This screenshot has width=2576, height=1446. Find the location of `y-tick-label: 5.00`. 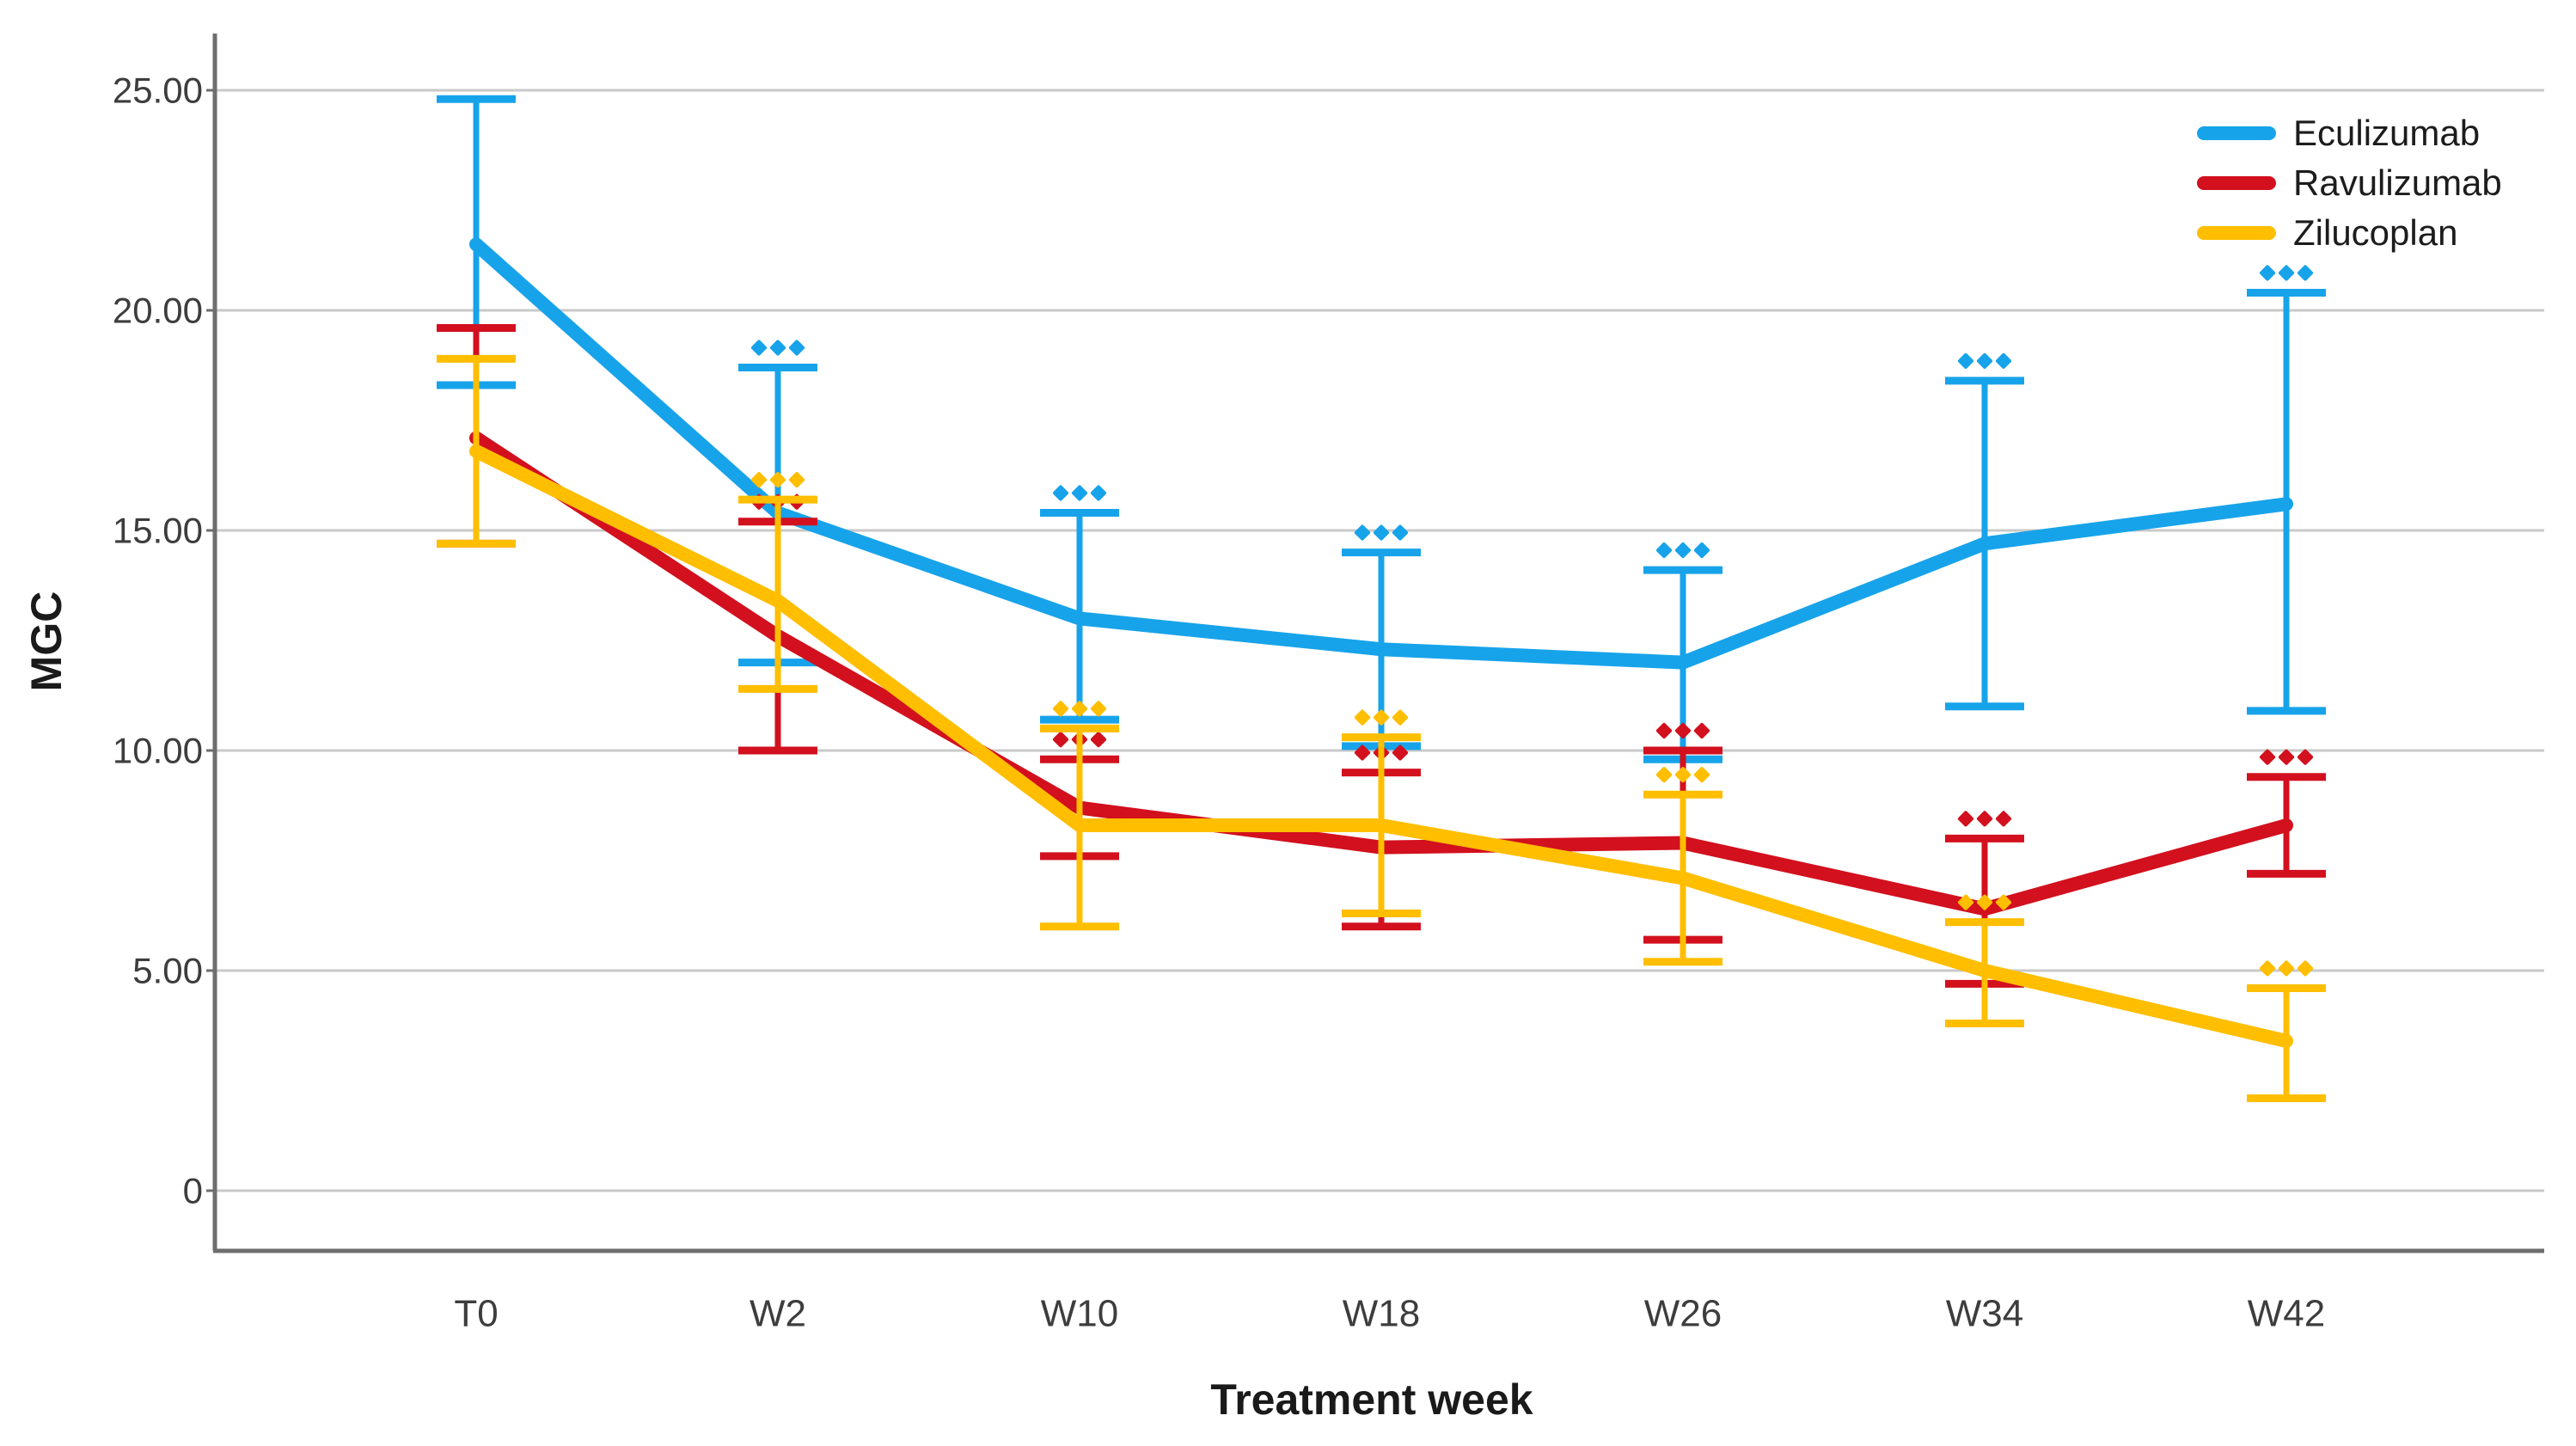

y-tick-label: 5.00 is located at coordinates (167, 971).